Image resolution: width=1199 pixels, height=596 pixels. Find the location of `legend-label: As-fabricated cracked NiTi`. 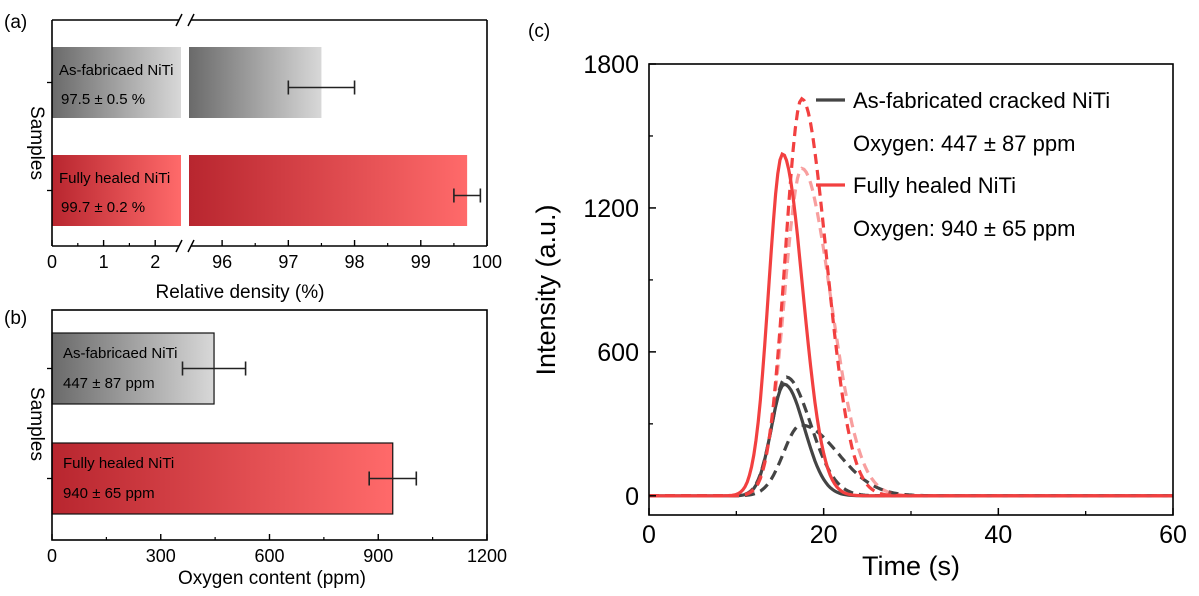

legend-label: As-fabricated cracked NiTi is located at coordinates (981, 100).